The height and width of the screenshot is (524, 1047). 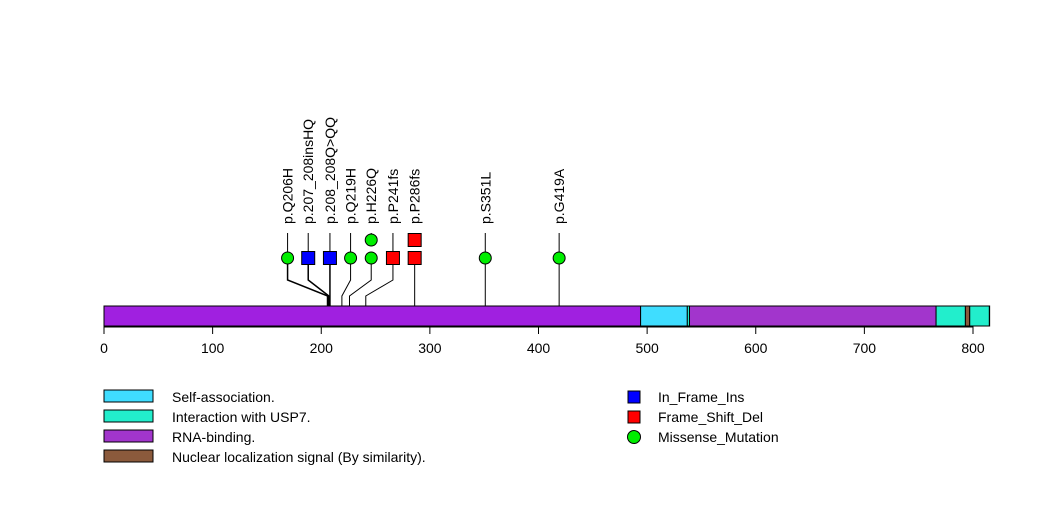 What do you see at coordinates (756, 348) in the screenshot?
I see `x-tick-label: 600` at bounding box center [756, 348].